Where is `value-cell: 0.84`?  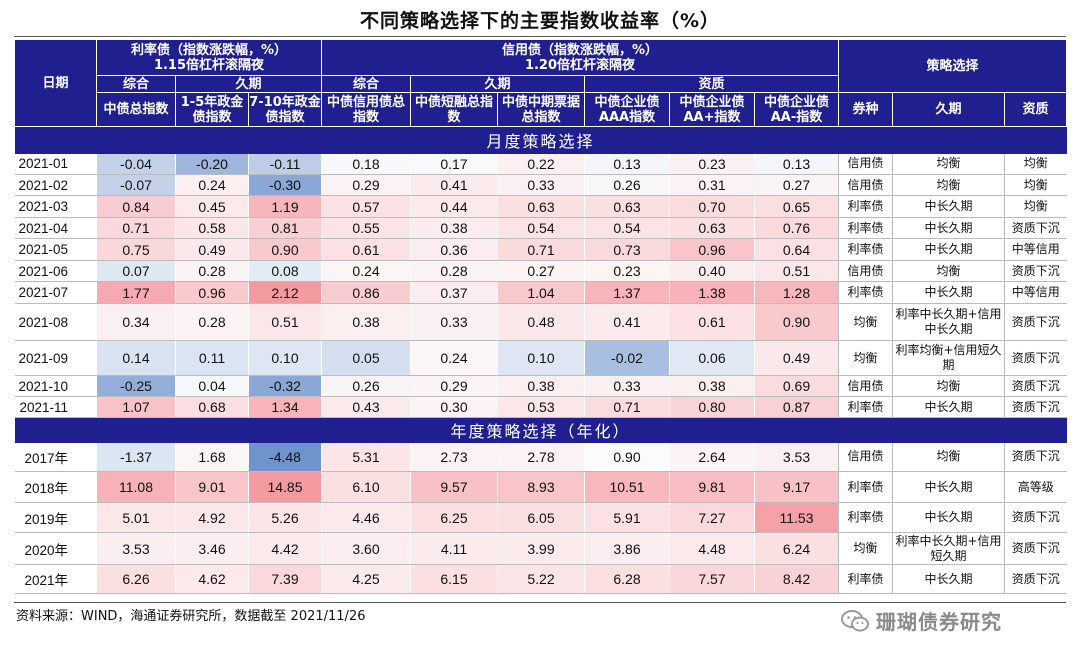 value-cell: 0.84 is located at coordinates (136, 206).